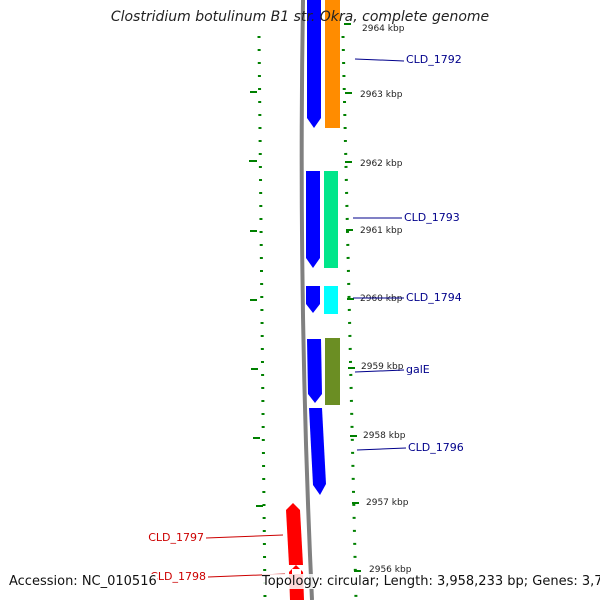  Describe the element at coordinates (381, 164) in the screenshot. I see `kbp-label: 2962 kbp` at that location.